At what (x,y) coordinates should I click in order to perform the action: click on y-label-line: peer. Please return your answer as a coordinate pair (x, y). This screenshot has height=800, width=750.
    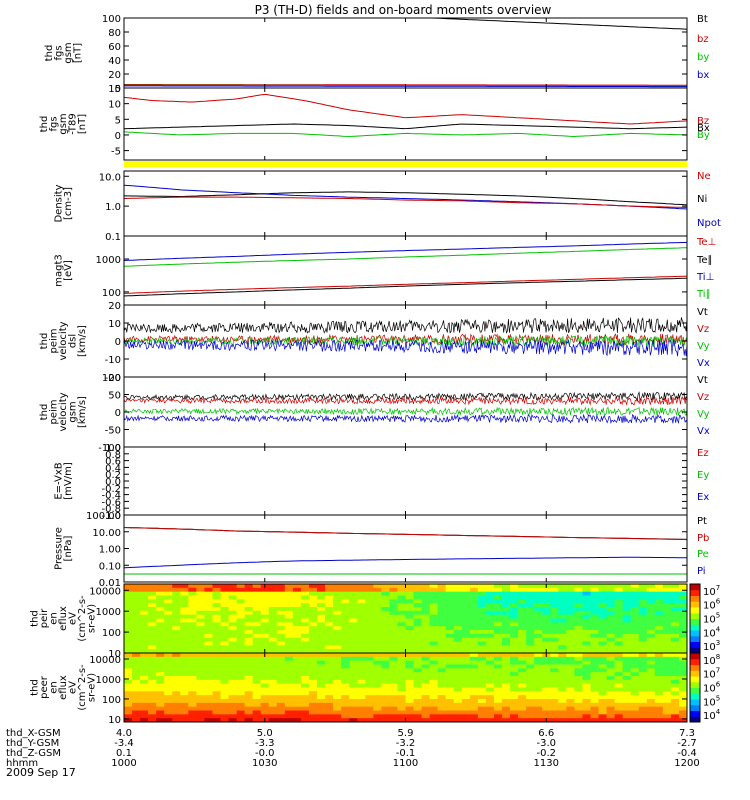
    Looking at the image, I should click on (44, 687).